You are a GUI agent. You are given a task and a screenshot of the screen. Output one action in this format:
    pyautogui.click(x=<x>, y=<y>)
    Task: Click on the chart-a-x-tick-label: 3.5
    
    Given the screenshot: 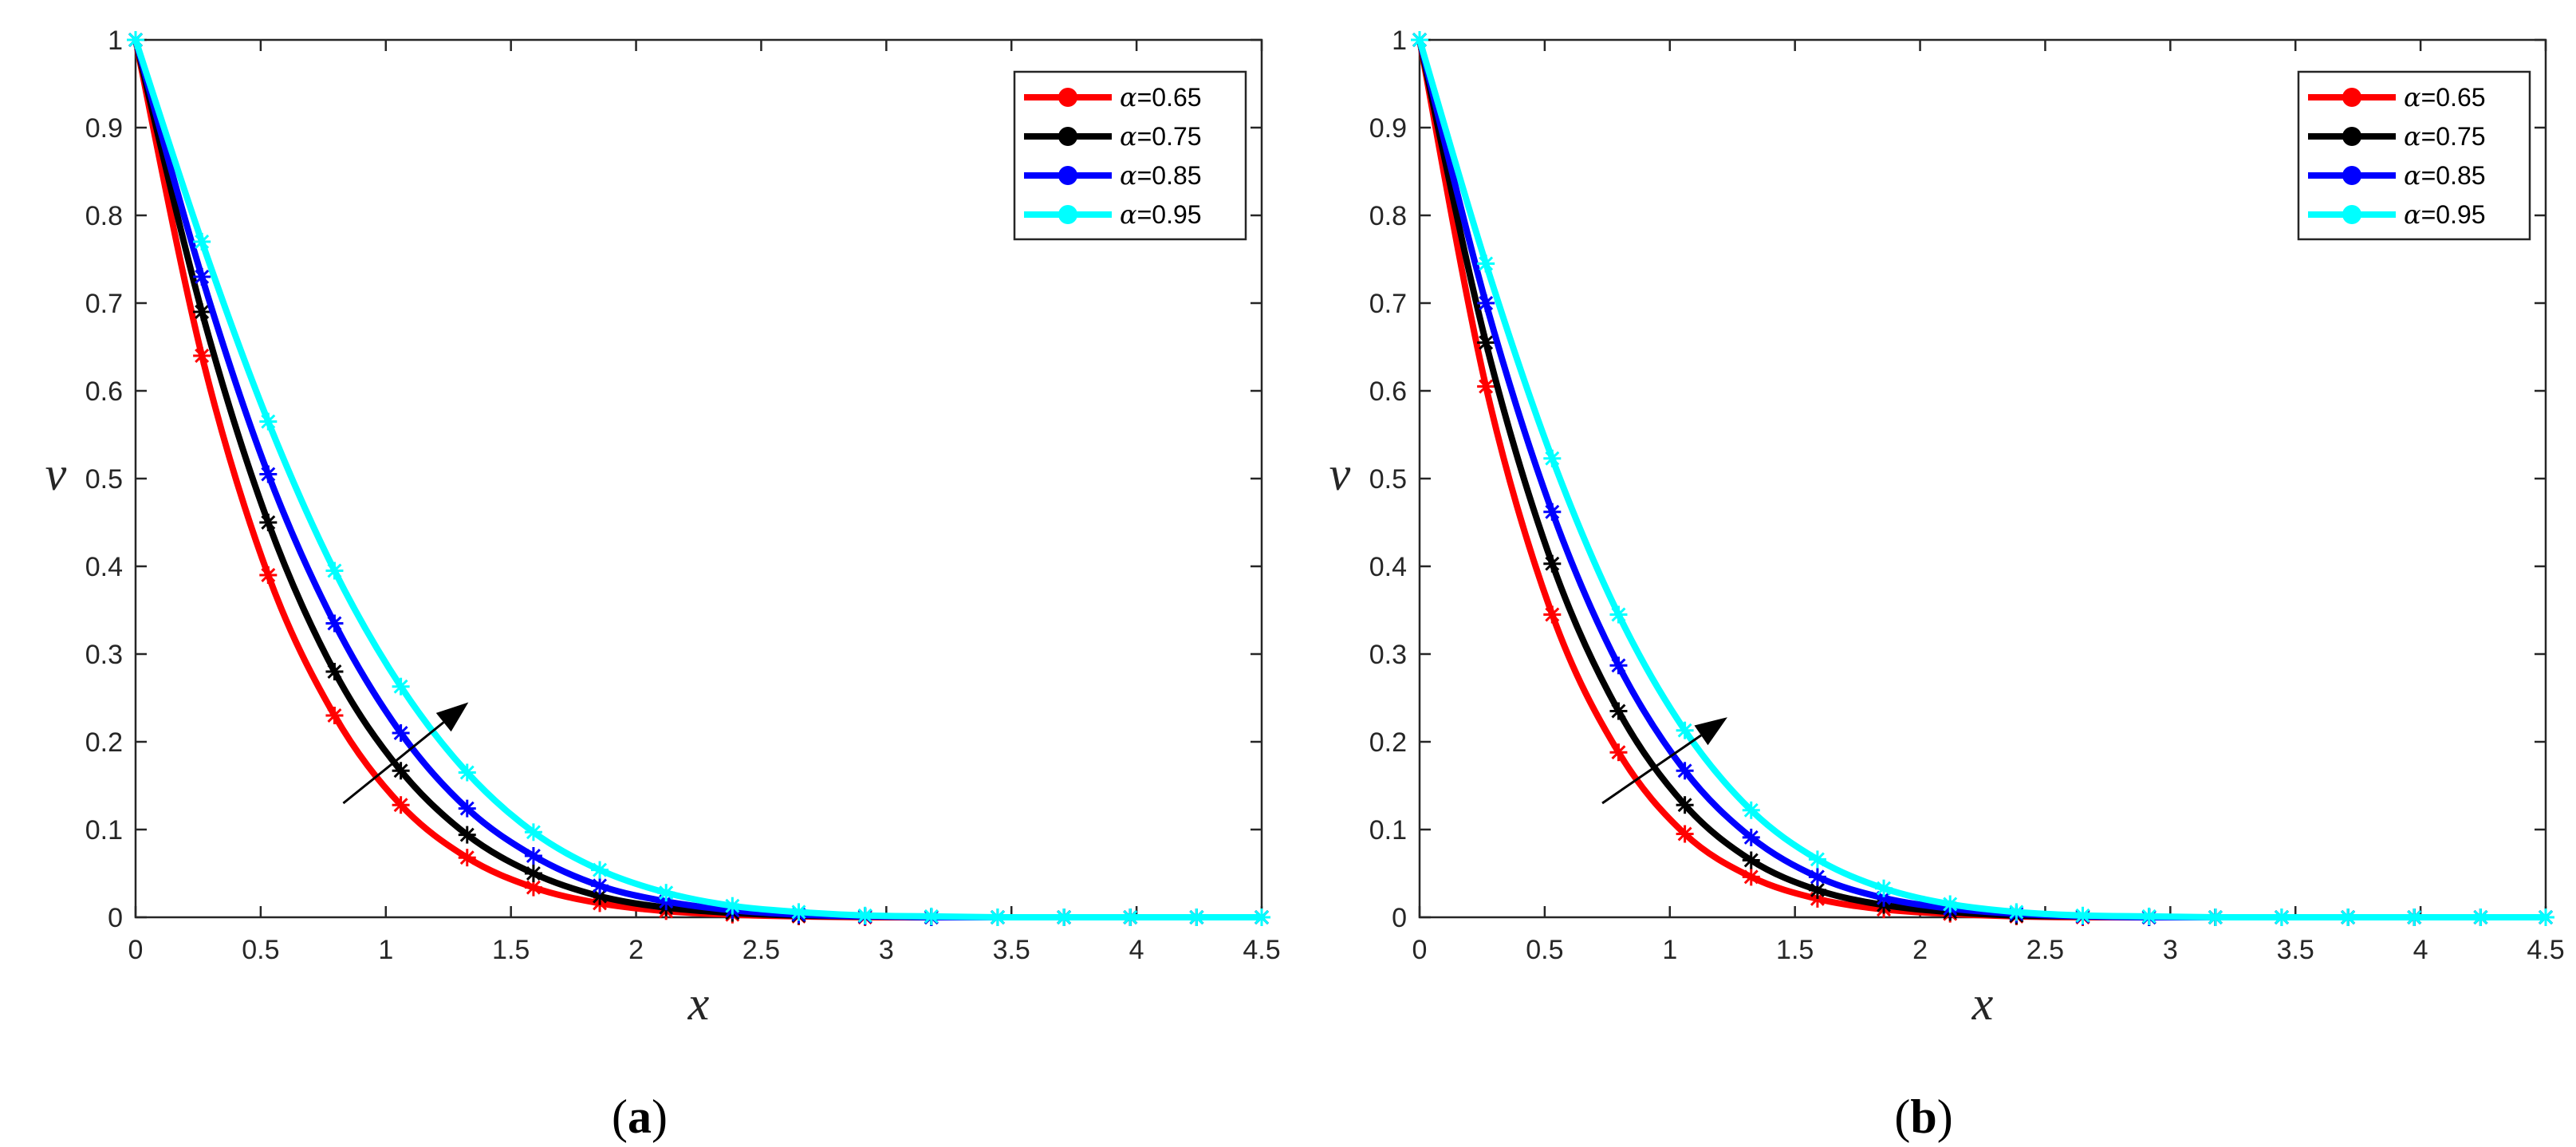 What is the action you would take?
    pyautogui.click(x=1011, y=950)
    